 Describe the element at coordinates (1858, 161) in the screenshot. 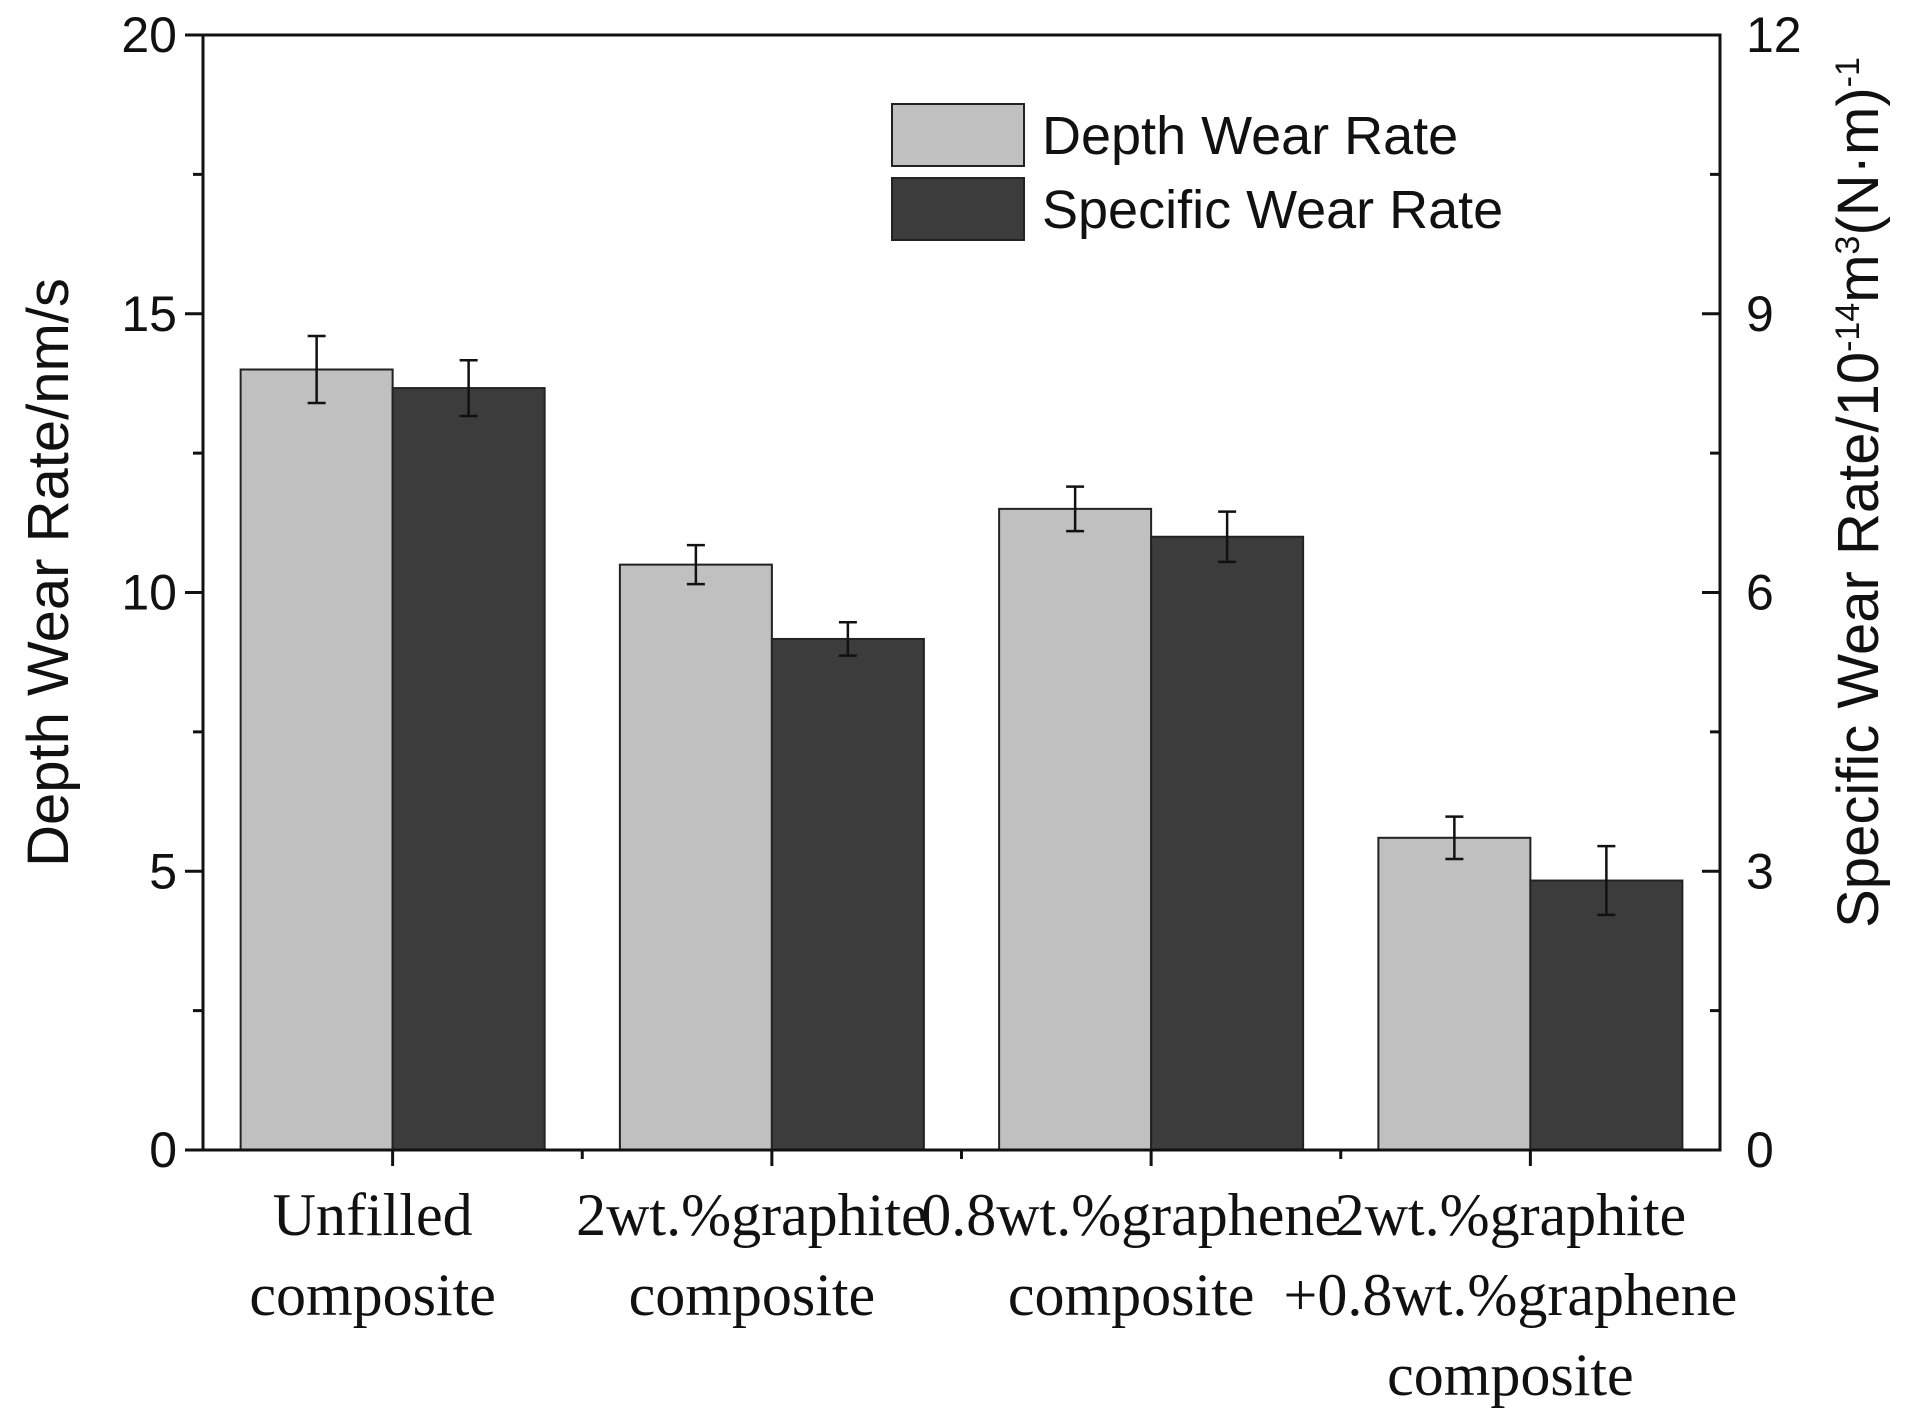

I see `y-right-title-paren: (N·m)` at that location.